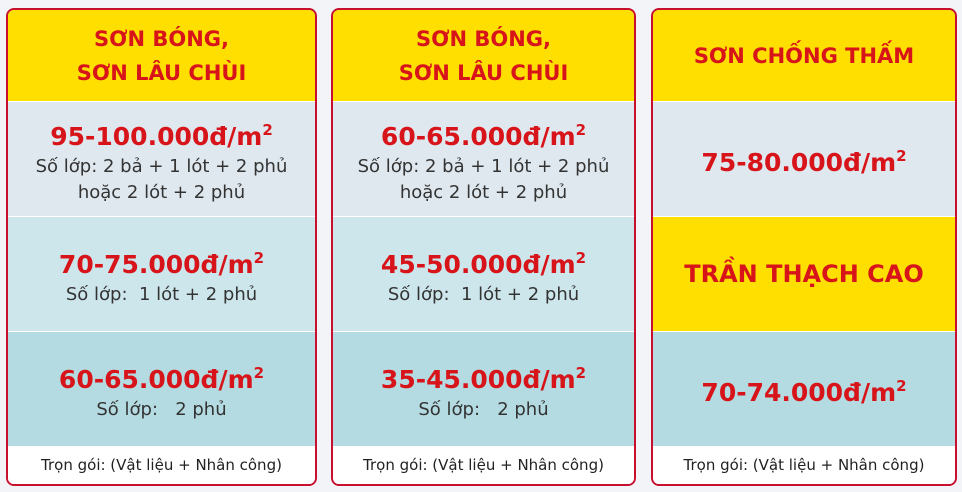 The height and width of the screenshot is (492, 962). I want to click on price-row: 70-74.000đ/m2, so click(804, 389).